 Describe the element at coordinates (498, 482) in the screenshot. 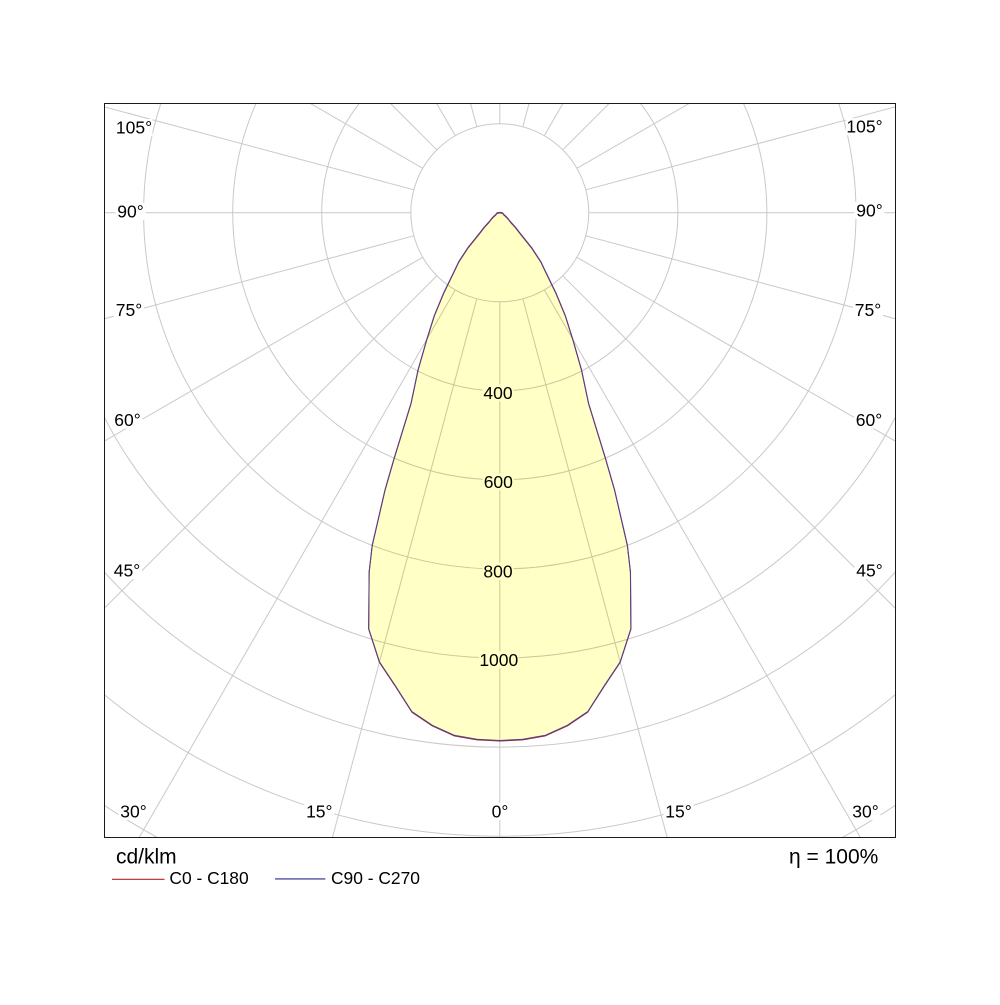

I see `svg-text: 600` at that location.